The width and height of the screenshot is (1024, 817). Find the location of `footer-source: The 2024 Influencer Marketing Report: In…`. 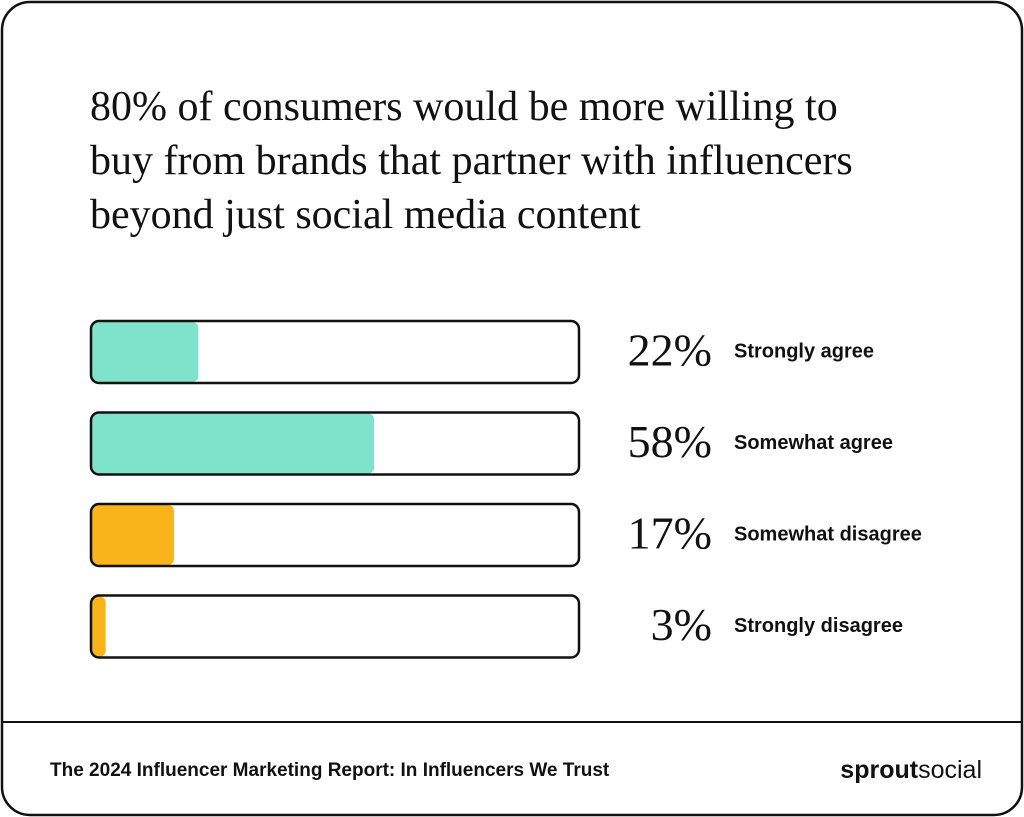

footer-source: The 2024 Influencer Marketing Report: In… is located at coordinates (330, 770).